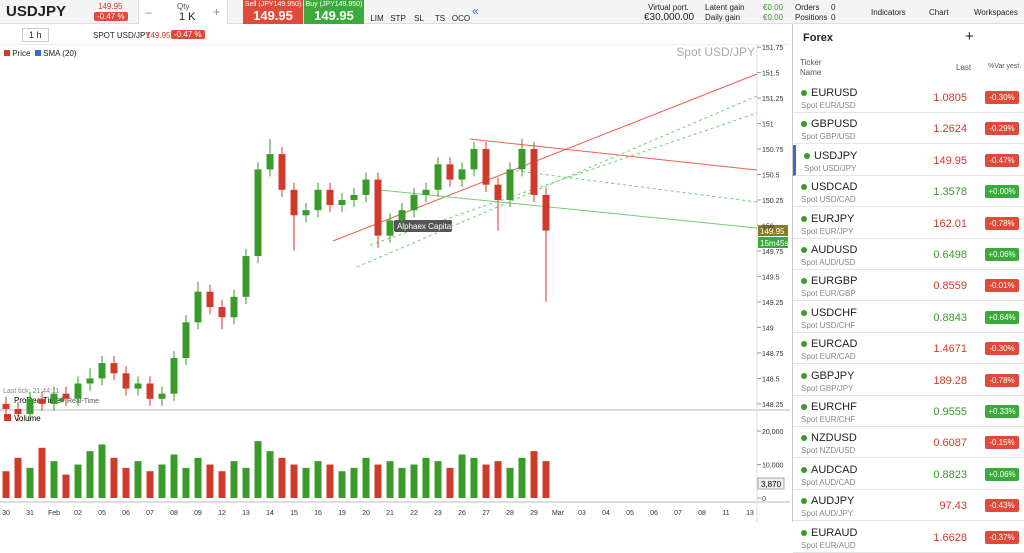 Image resolution: width=1024 pixels, height=553 pixels. I want to click on x-tick-label: 16, so click(318, 513).